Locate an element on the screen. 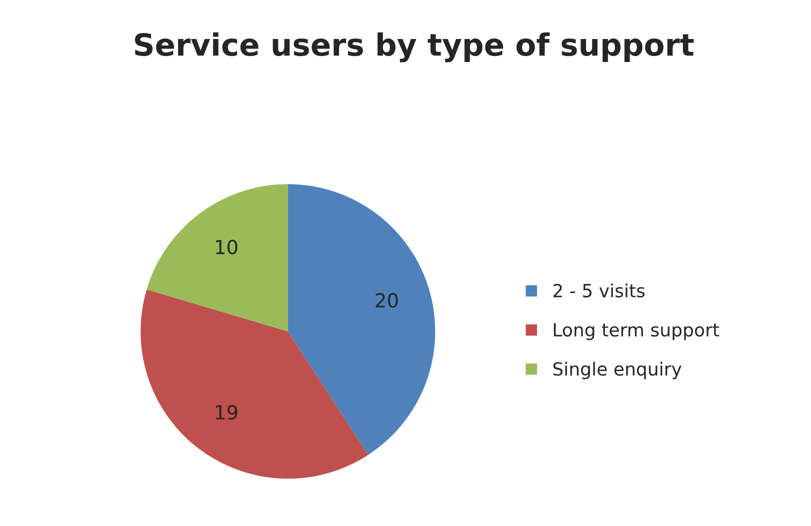  data-label: 10 is located at coordinates (227, 247).